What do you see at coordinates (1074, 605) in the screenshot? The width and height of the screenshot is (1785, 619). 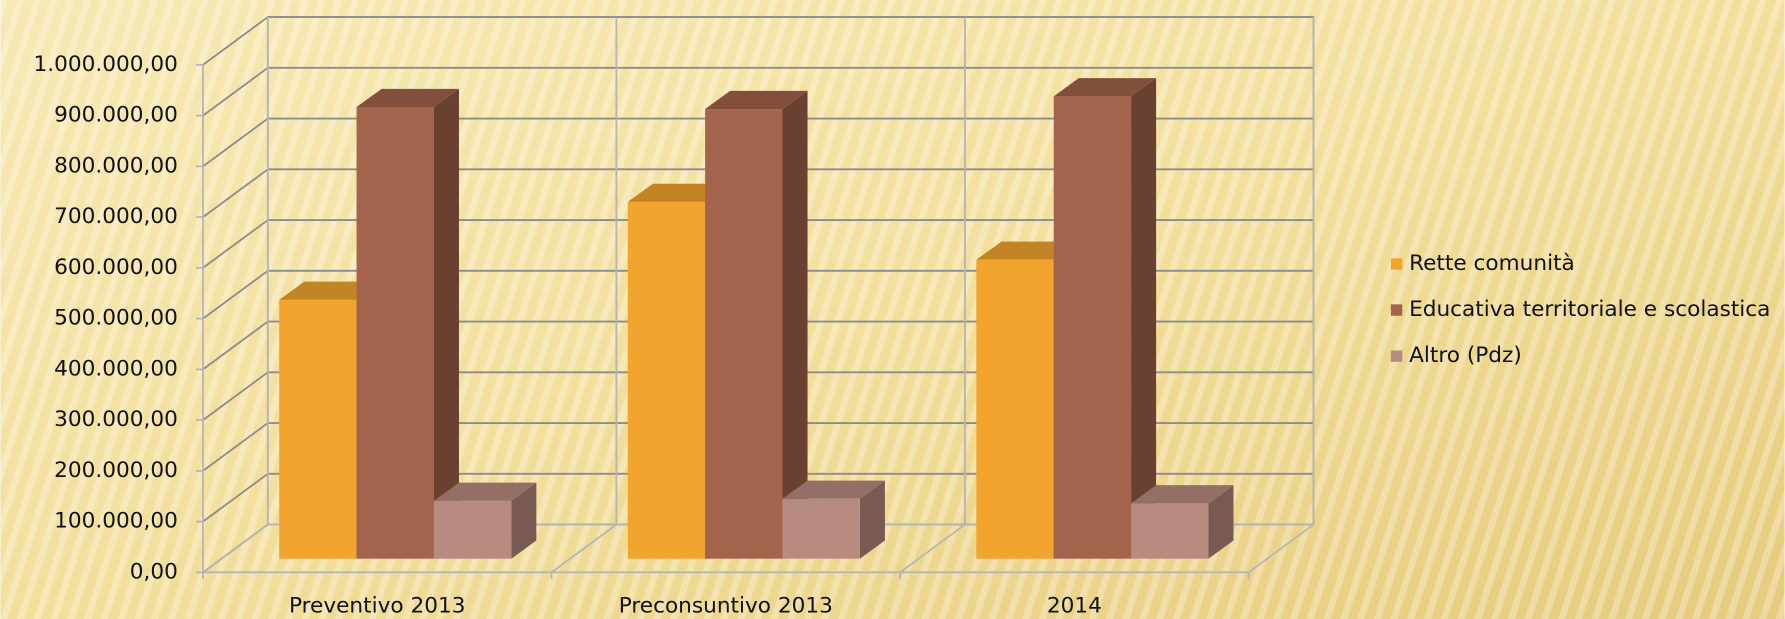 I see `x-tick-label: 2014` at bounding box center [1074, 605].